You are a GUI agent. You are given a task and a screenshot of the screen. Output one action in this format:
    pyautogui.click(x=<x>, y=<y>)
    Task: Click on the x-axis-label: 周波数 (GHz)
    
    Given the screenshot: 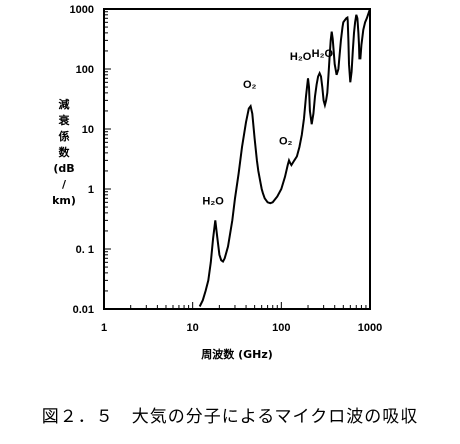 What is the action you would take?
    pyautogui.click(x=237, y=354)
    